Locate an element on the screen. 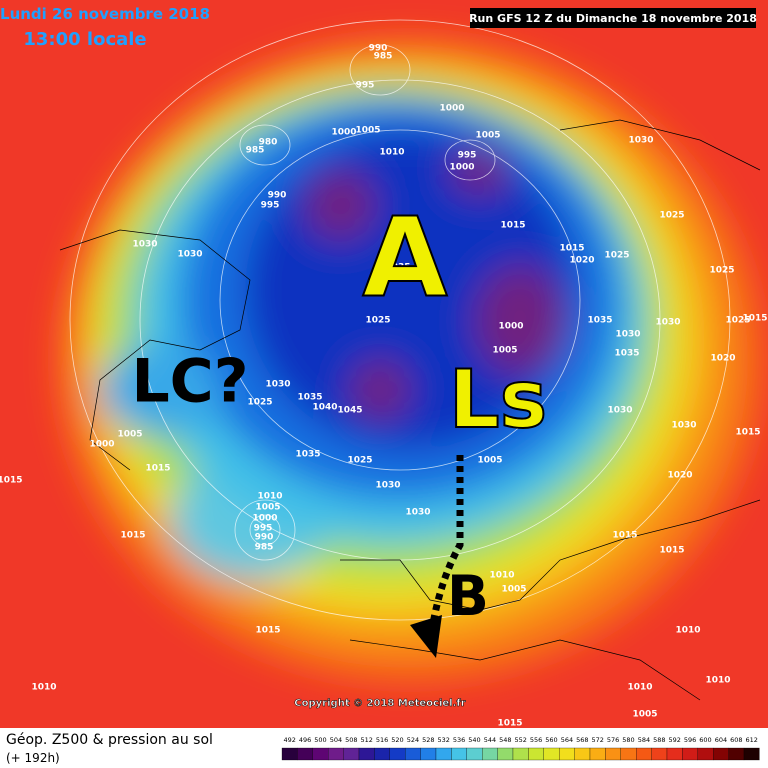  pressure-label: 1040 is located at coordinates (324, 408).